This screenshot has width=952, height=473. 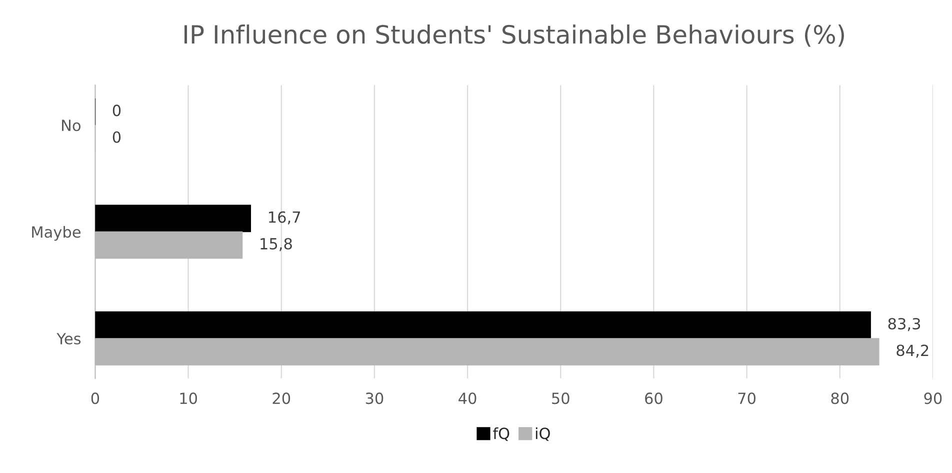 What do you see at coordinates (747, 398) in the screenshot?
I see `x-tick-label: 70` at bounding box center [747, 398].